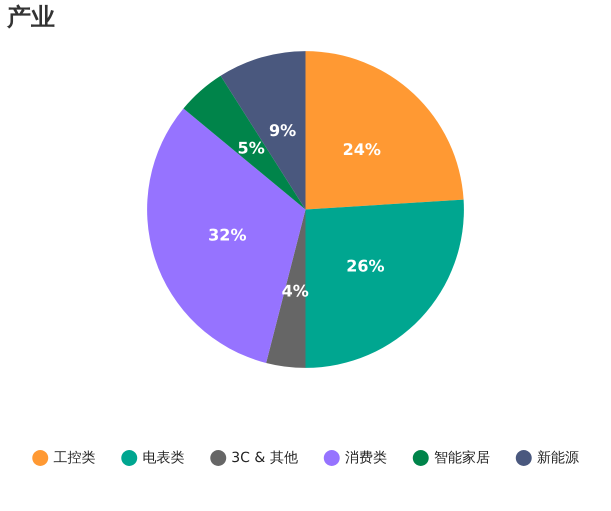  Describe the element at coordinates (30, 17) in the screenshot. I see `chart-title: 产业` at that location.